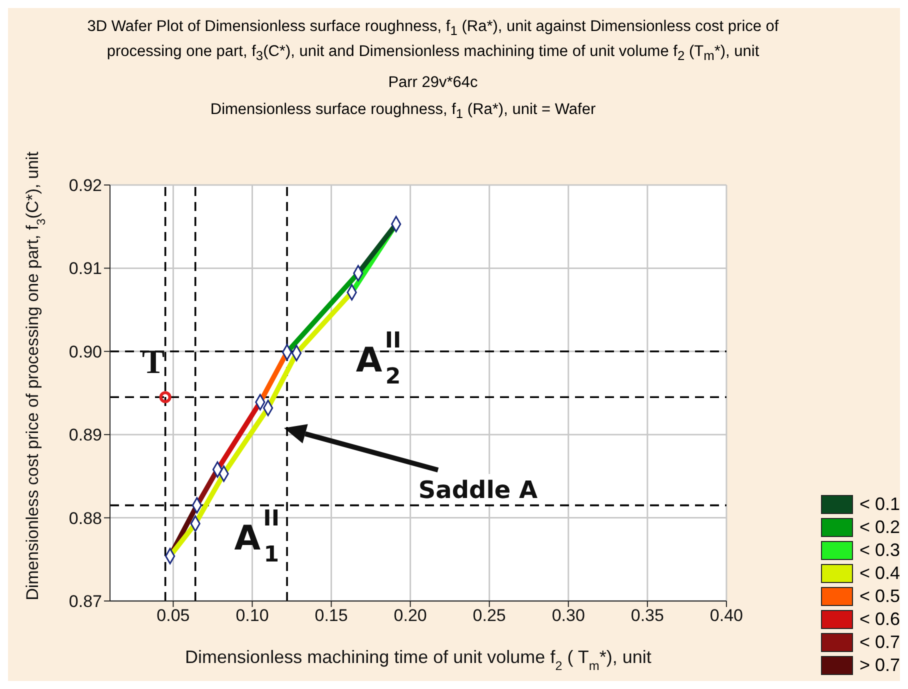  Describe the element at coordinates (489, 616) in the screenshot. I see `x-tick-label: 0.25` at that location.